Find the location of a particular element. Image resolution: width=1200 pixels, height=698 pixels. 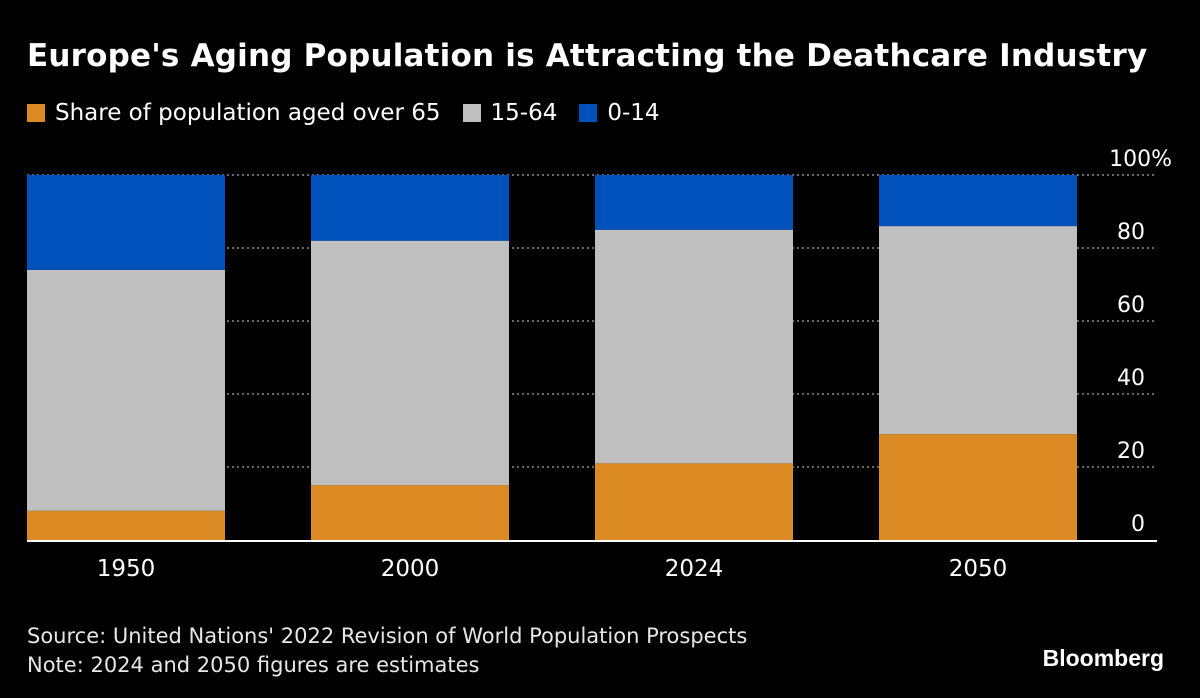

y-tick-label: 40 is located at coordinates (1131, 378).